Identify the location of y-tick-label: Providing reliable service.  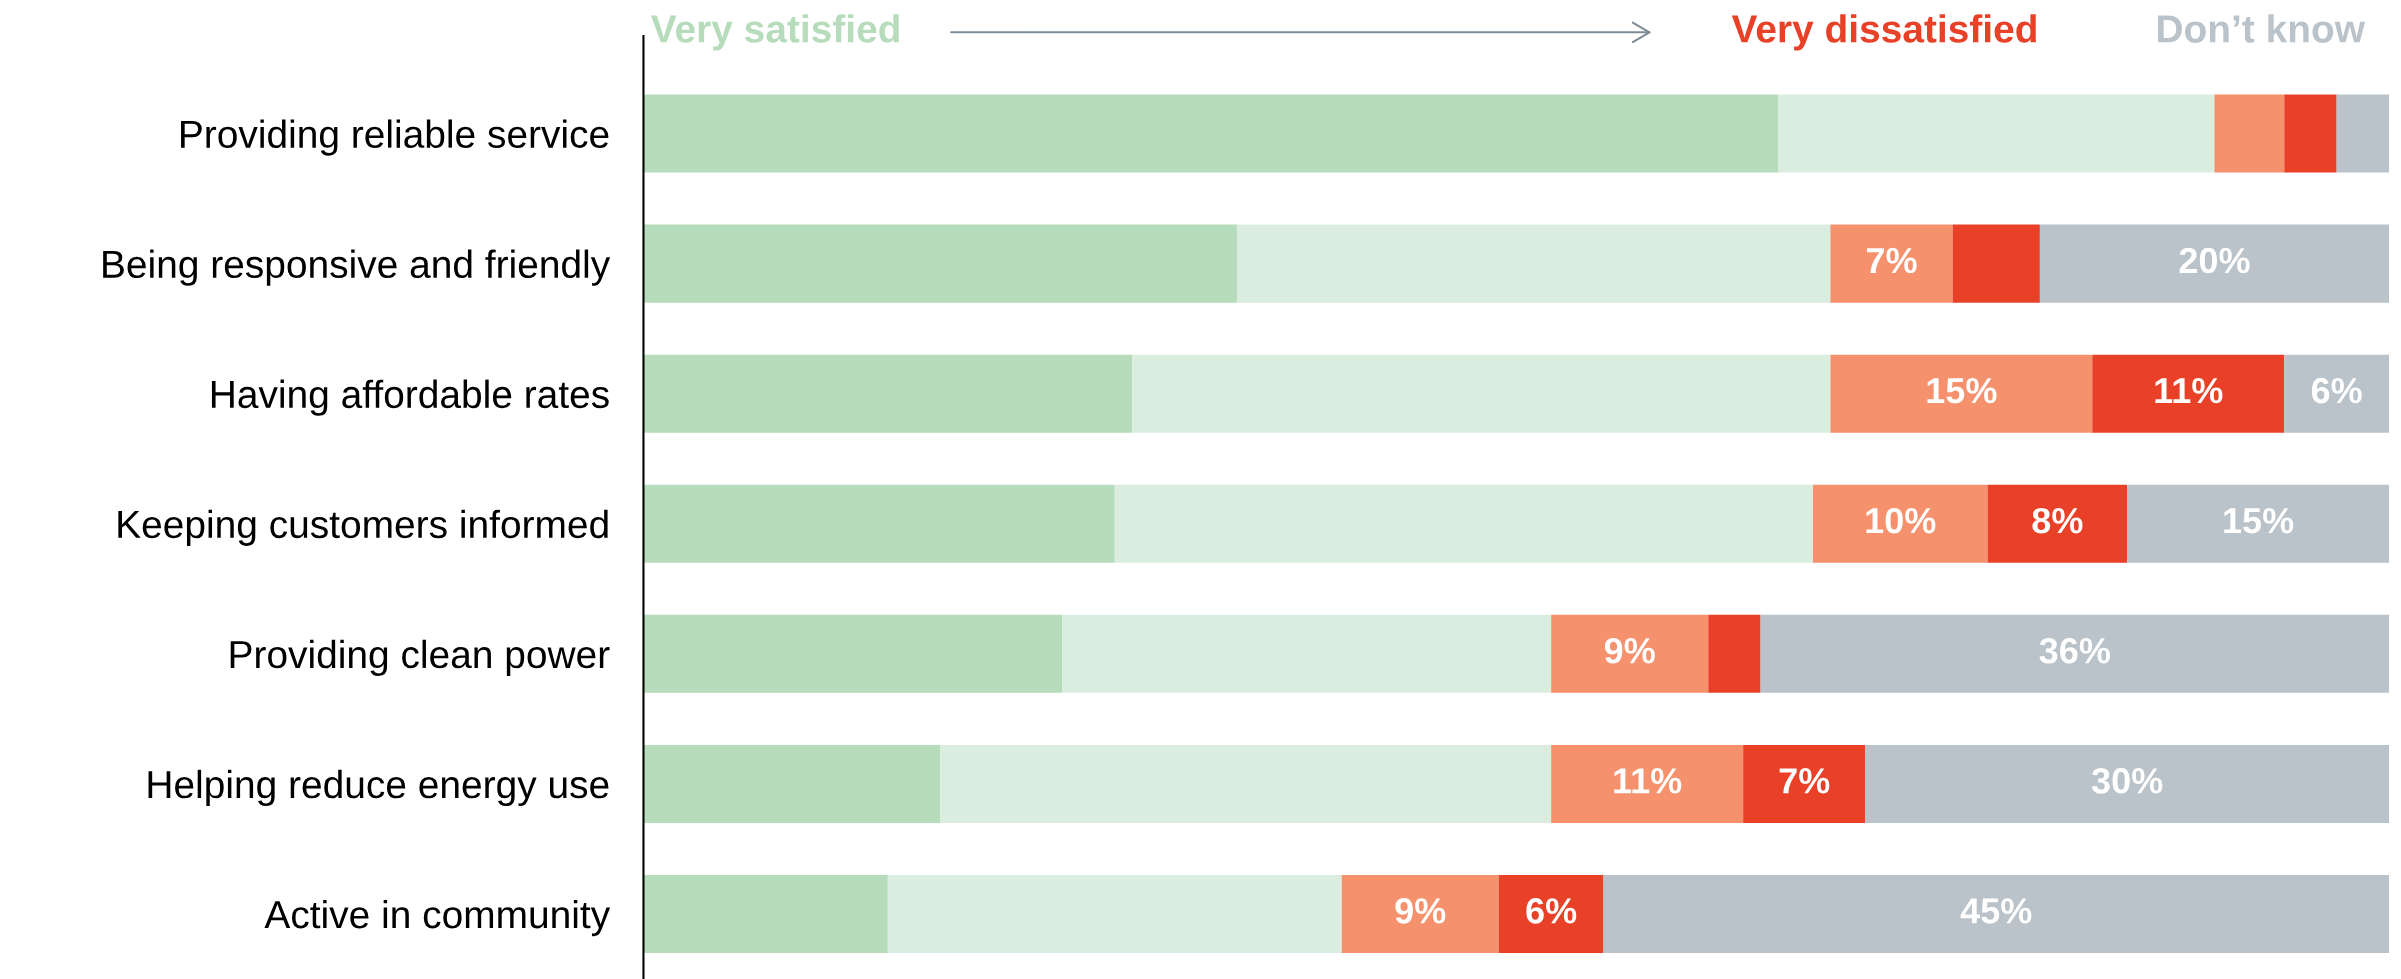
(395, 137).